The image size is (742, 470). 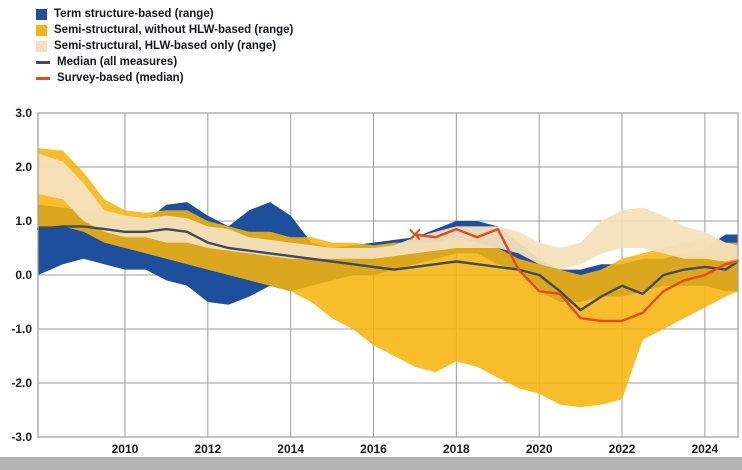 I want to click on legend-swatch-survey, so click(x=43, y=78).